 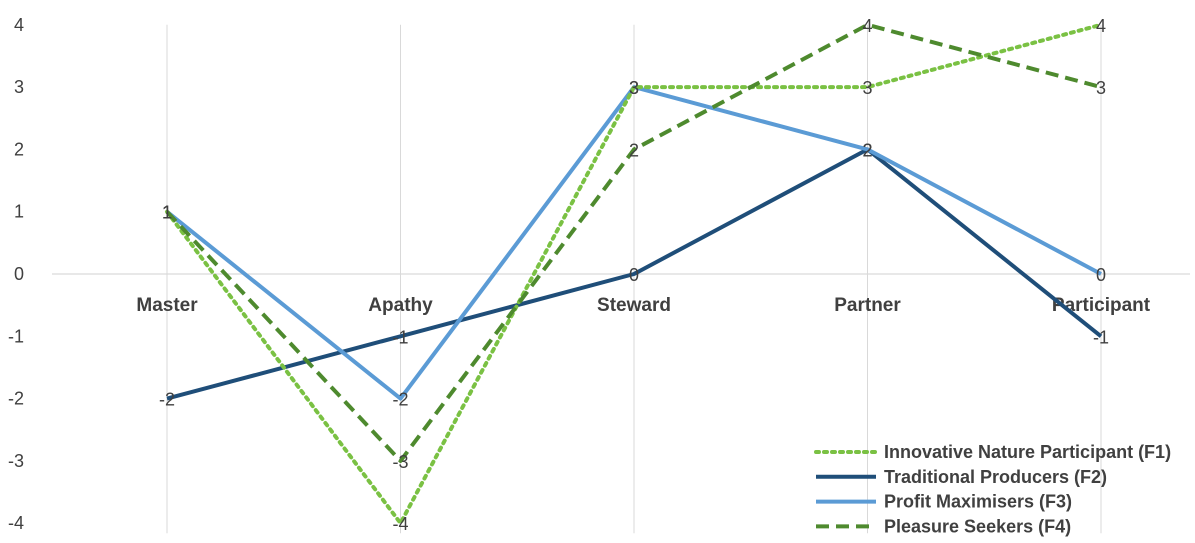 What do you see at coordinates (978, 502) in the screenshot?
I see `legend-label-f3: Profit Maximisers (F3)` at bounding box center [978, 502].